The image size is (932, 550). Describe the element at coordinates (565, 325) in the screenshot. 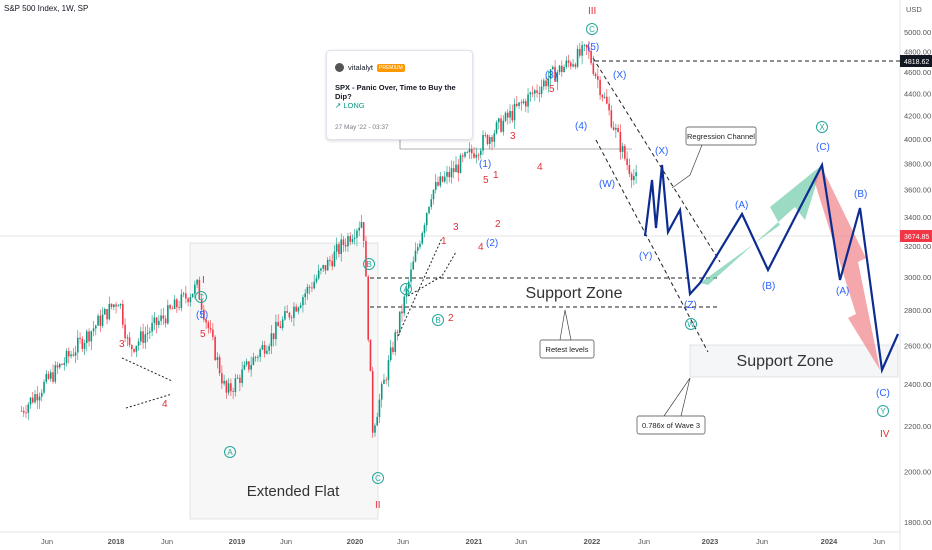

I see `retest-callout-line` at that location.